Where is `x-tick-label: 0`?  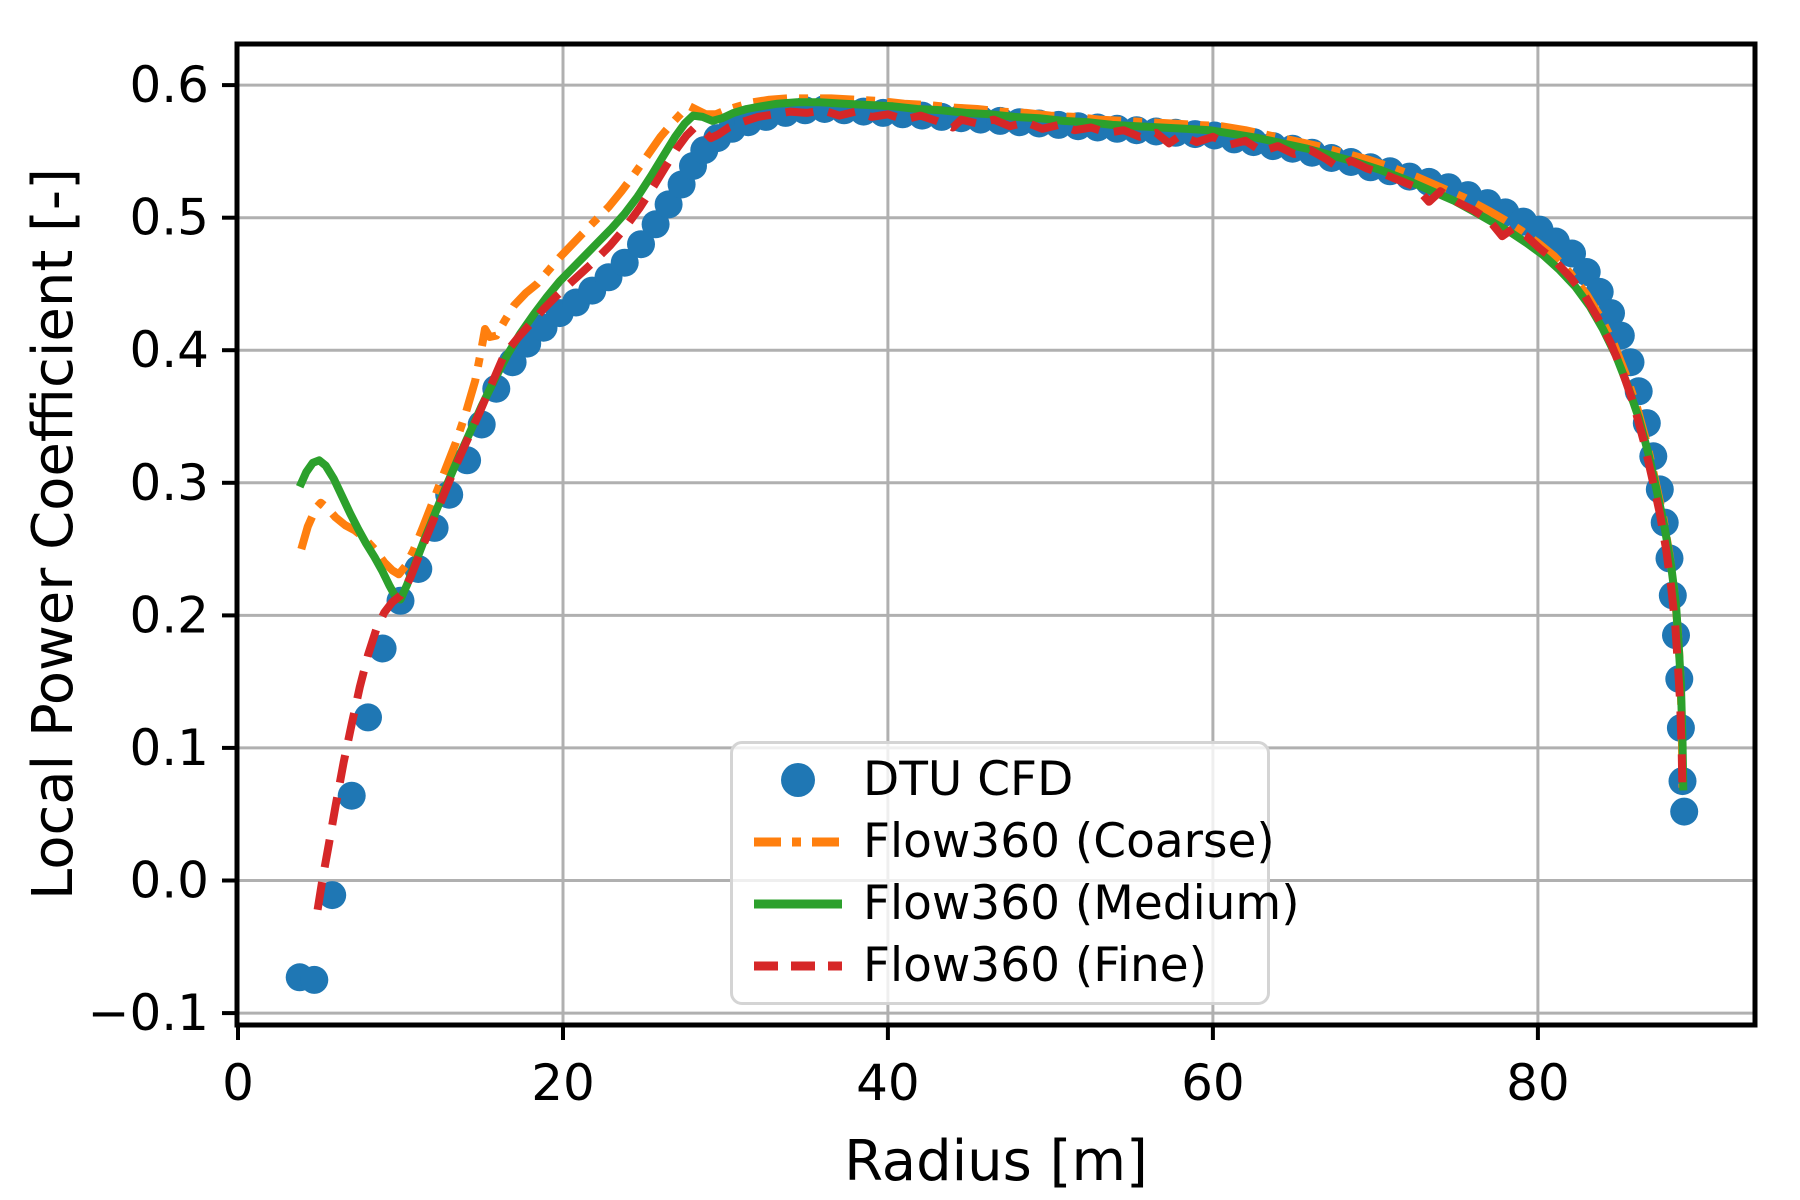
x-tick-label: 0 is located at coordinates (238, 1083).